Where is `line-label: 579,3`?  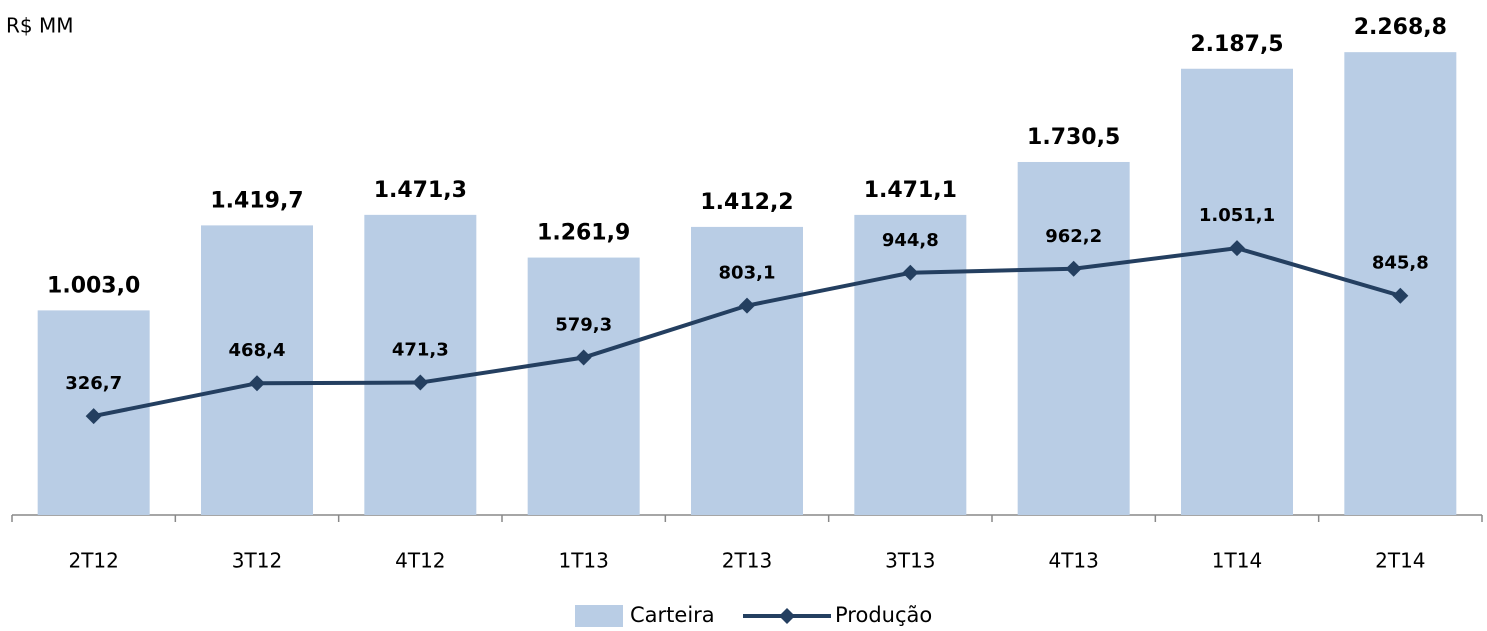
line-label: 579,3 is located at coordinates (583, 325).